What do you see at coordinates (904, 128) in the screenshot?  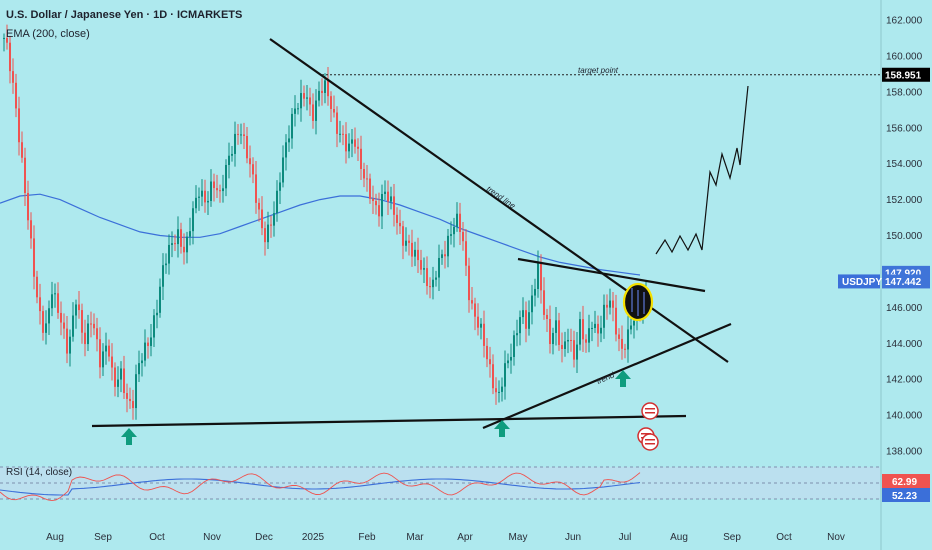 I see `price-tick-label: 156.000` at bounding box center [904, 128].